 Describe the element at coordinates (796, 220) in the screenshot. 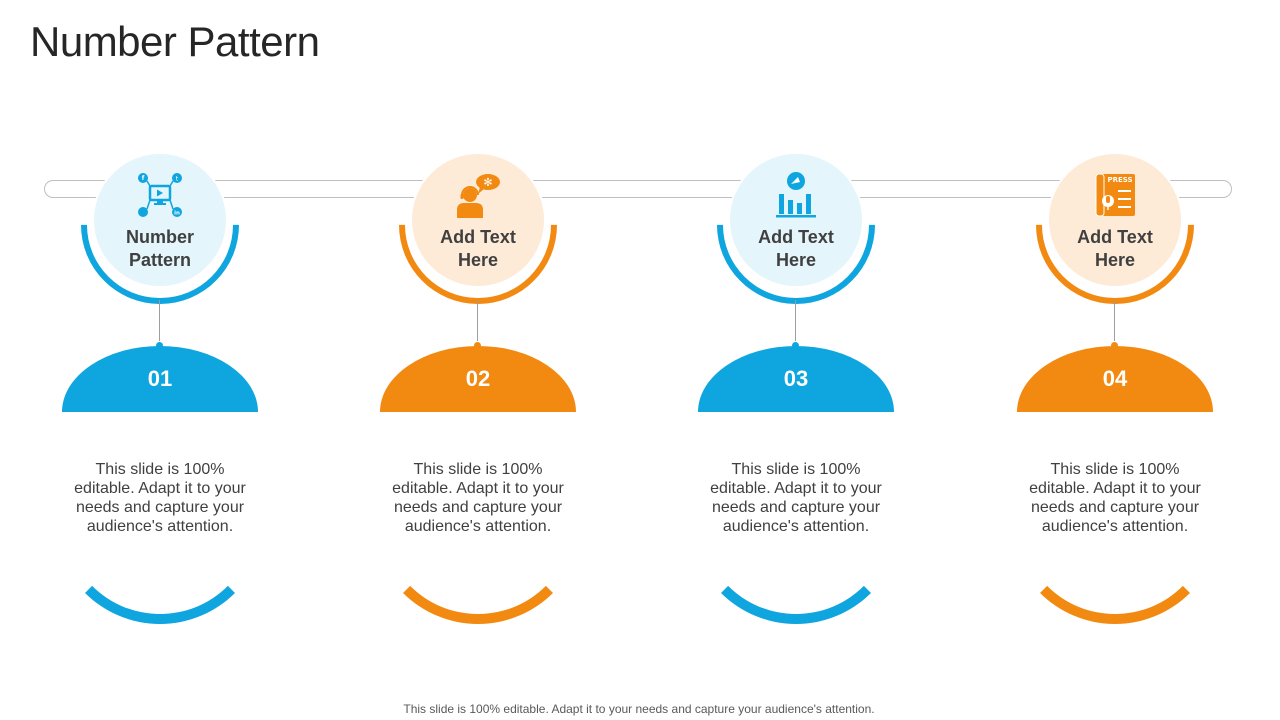

I see `step-circle: Add Text Here` at that location.